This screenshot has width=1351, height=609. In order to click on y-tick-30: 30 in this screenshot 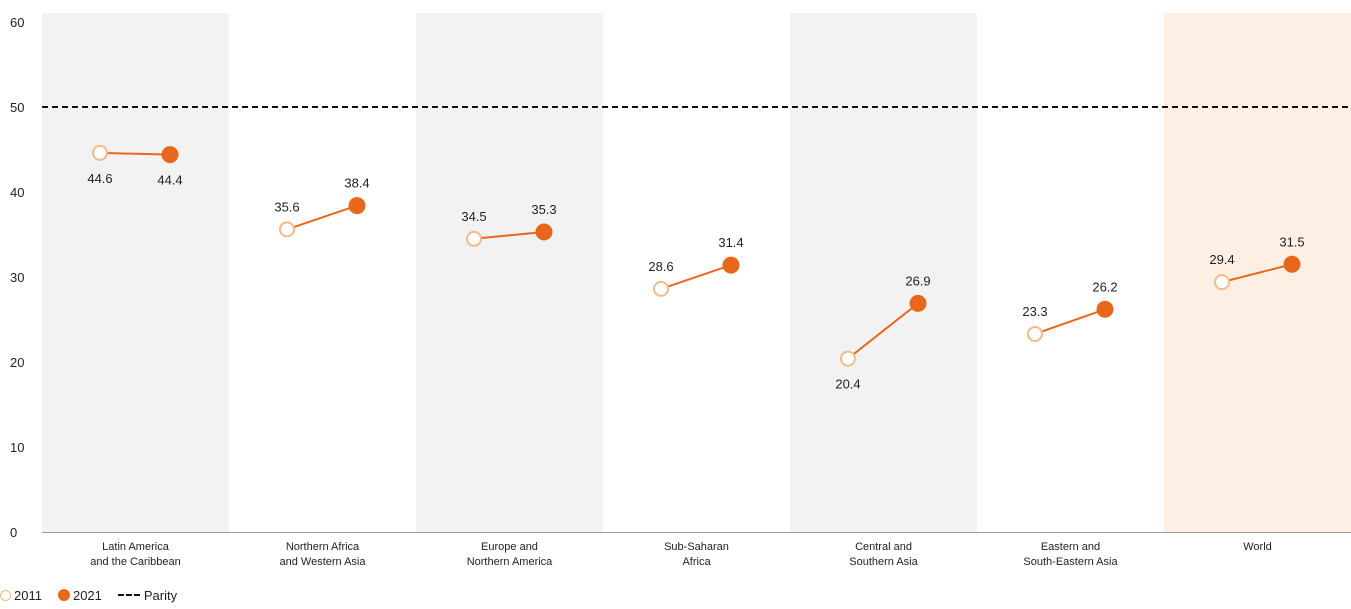, I will do `click(17, 277)`.